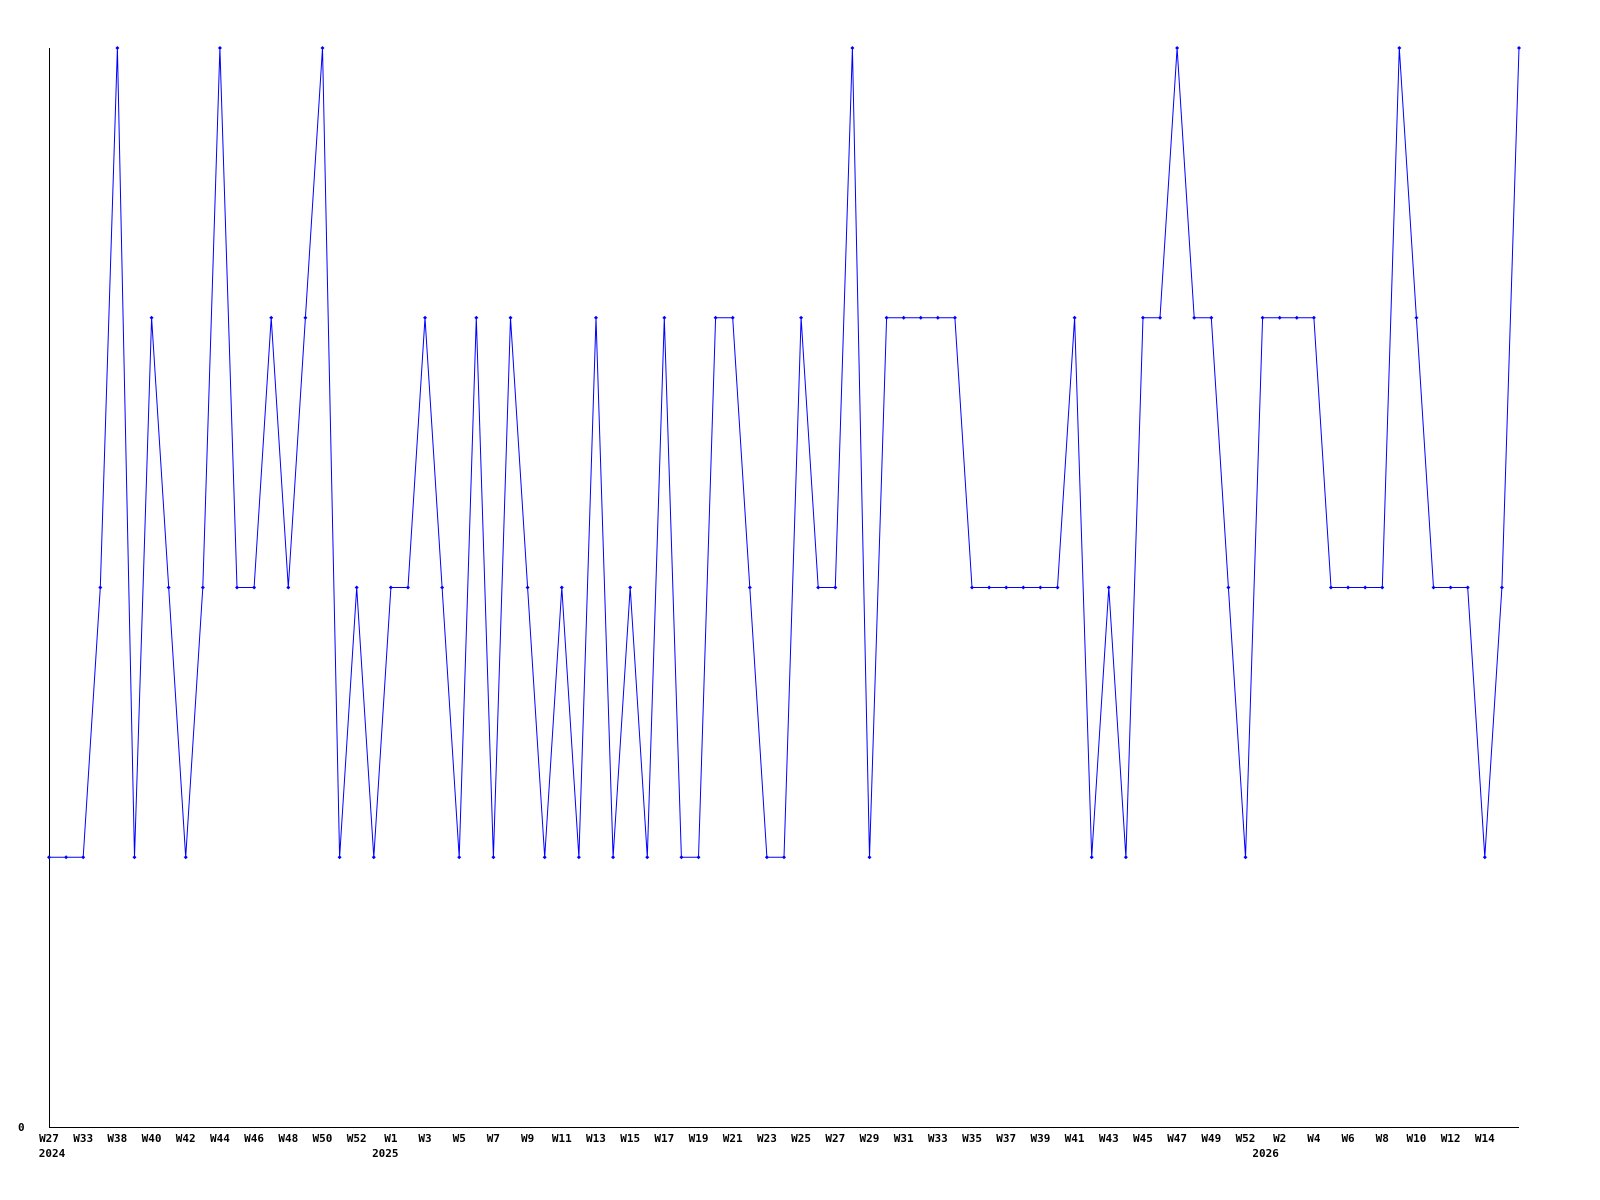 Image resolution: width=1600 pixels, height=1200 pixels. I want to click on x-tick-label: W10, so click(1417, 1138).